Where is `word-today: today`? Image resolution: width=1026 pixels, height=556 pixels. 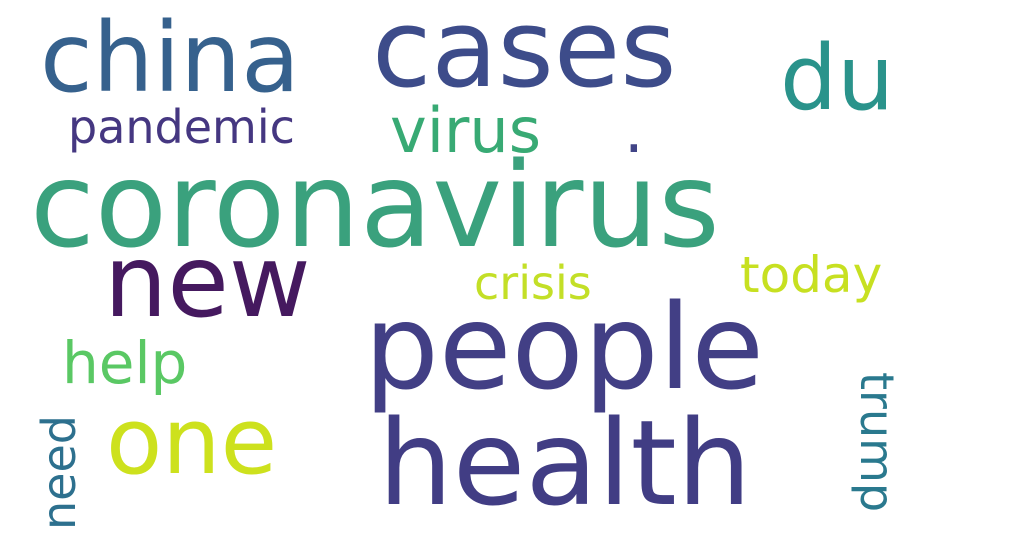
word-today: today is located at coordinates (811, 275).